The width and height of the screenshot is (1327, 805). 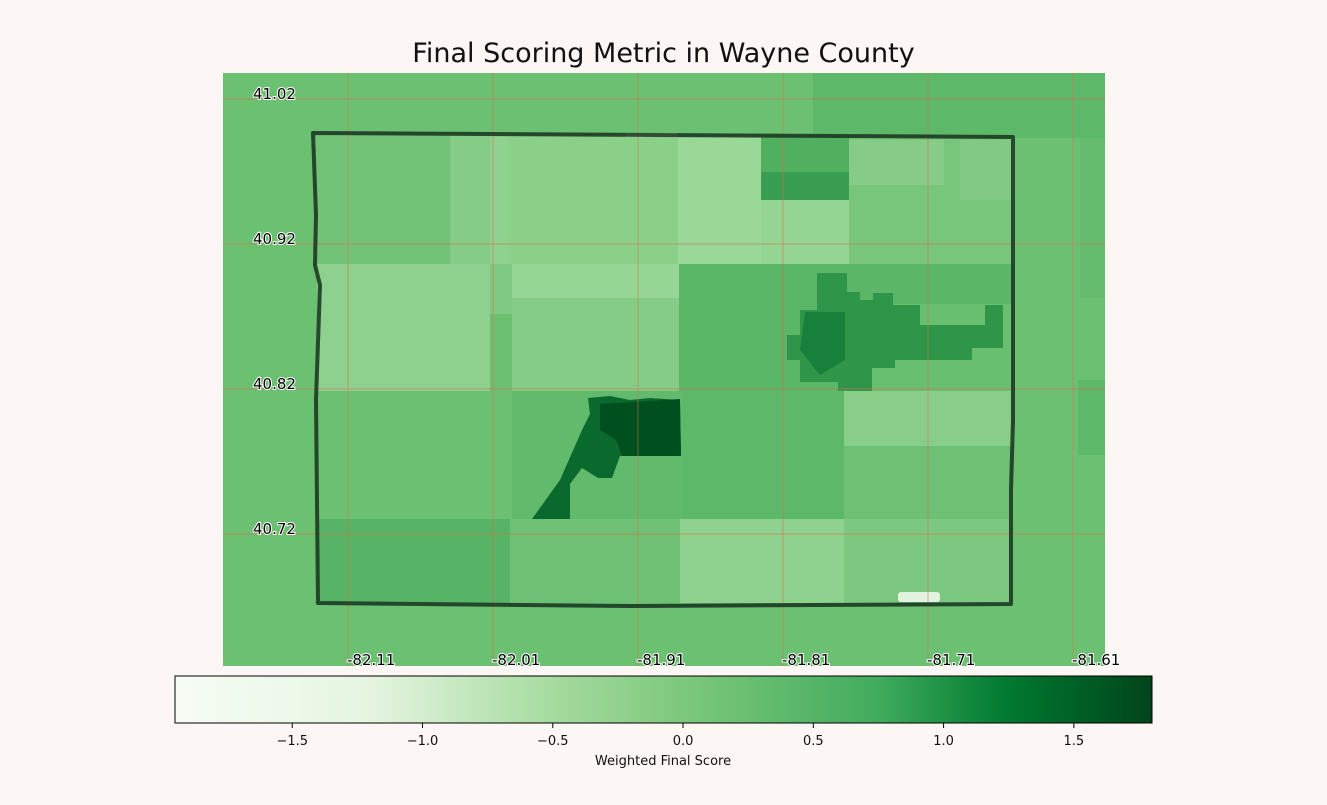 I want to click on region-ne-outside, so click(x=959, y=105).